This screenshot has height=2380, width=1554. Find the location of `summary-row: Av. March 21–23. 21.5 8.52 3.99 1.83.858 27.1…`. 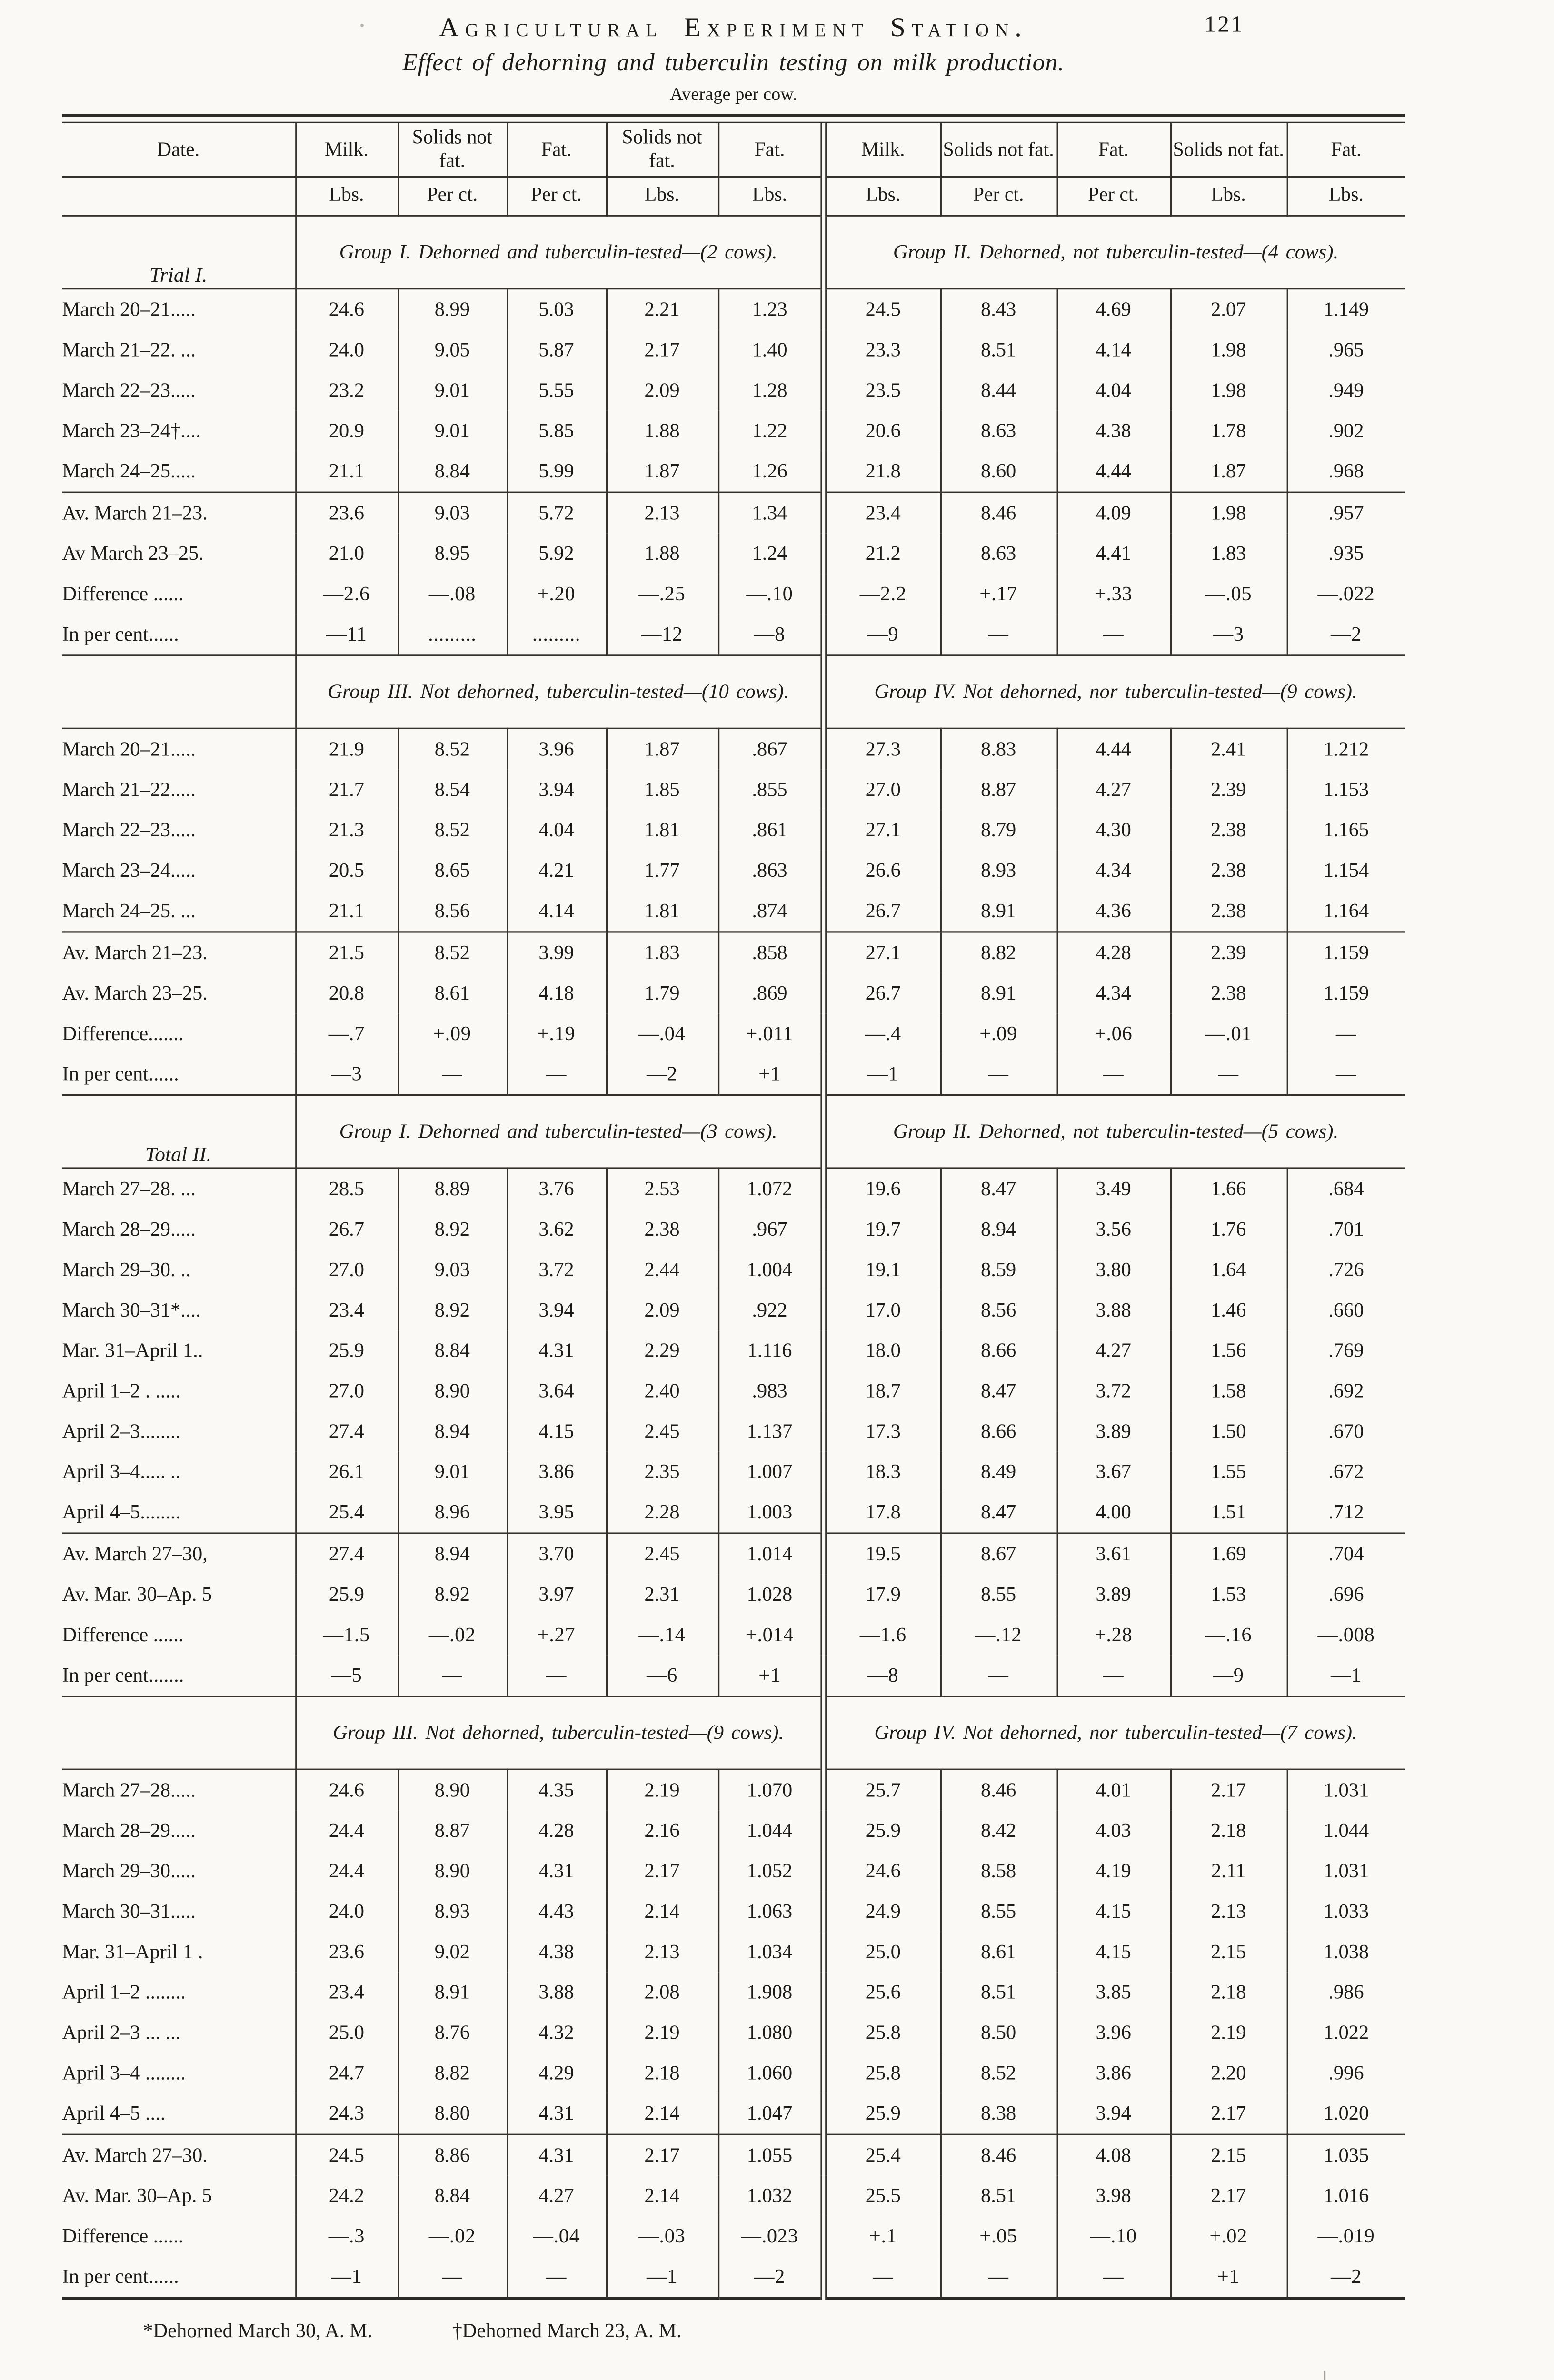

summary-row: Av. March 21–23. 21.5 8.52 3.99 1.83.858 27.1… is located at coordinates (733, 952).